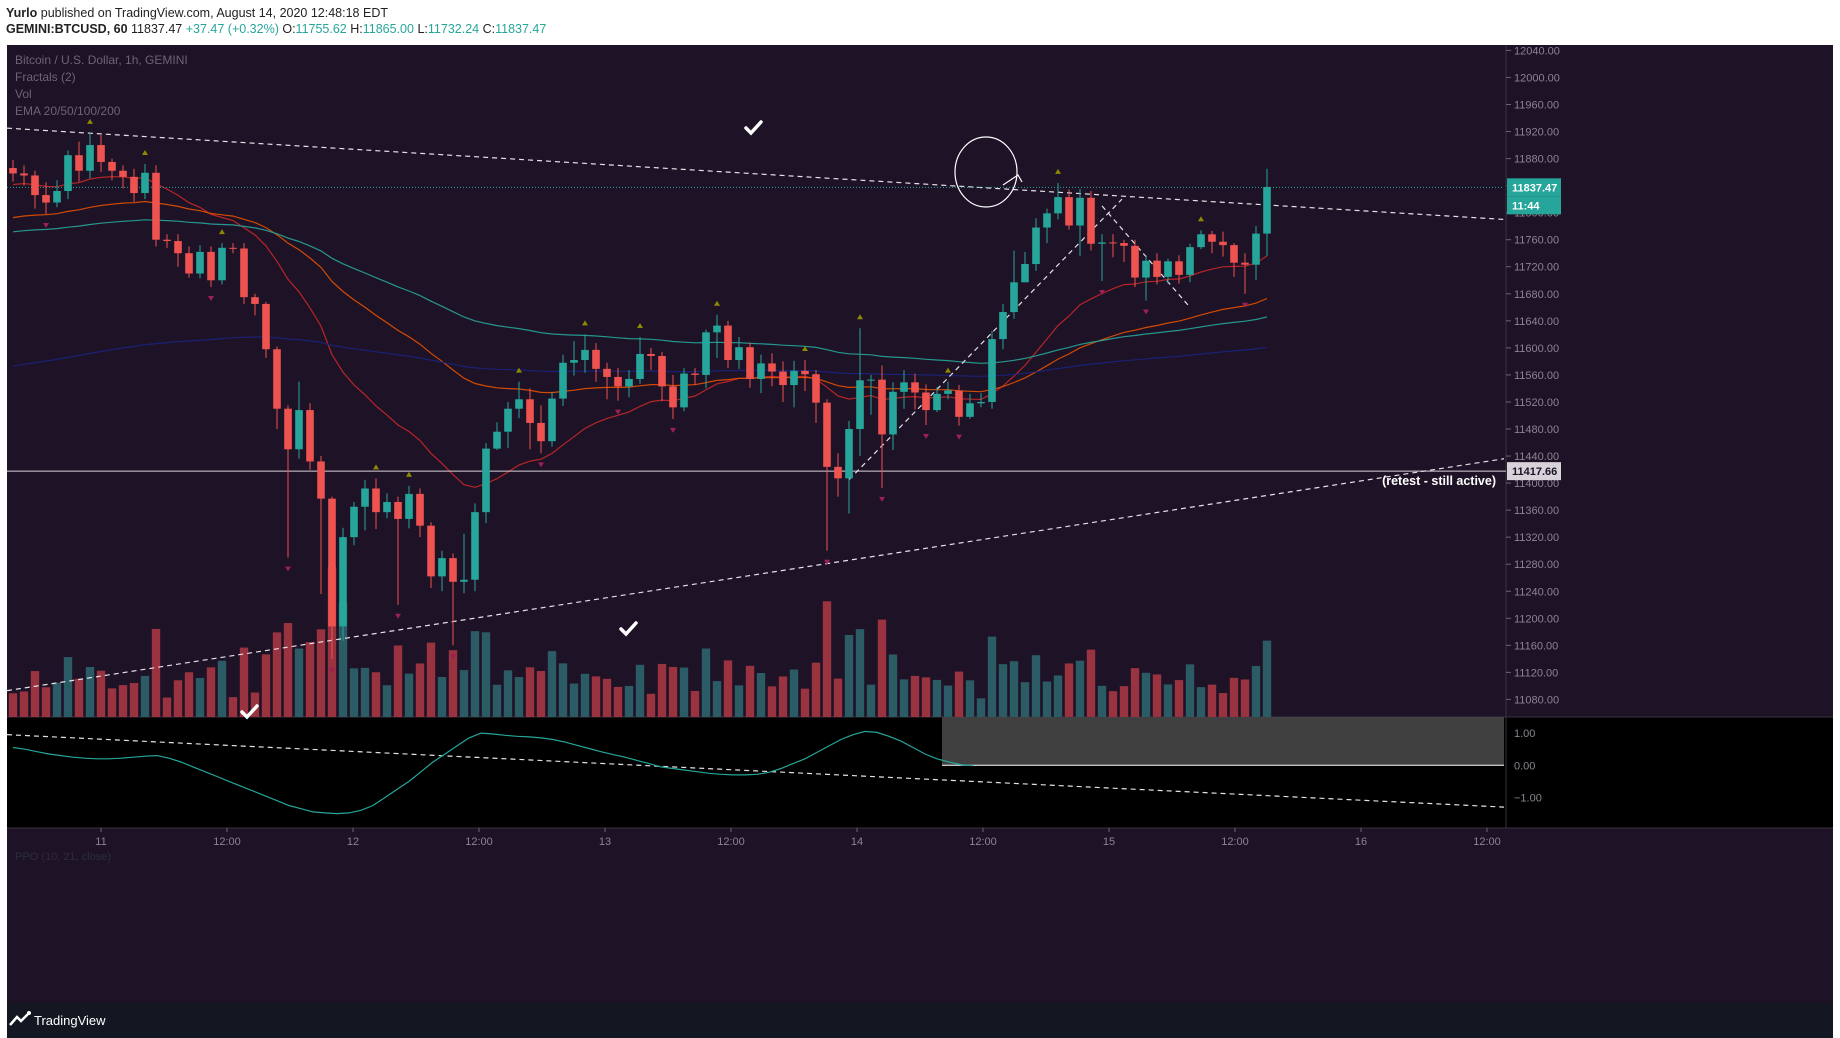 This screenshot has height=1038, width=1840. I want to click on oscillator-trendline, so click(756, 771).